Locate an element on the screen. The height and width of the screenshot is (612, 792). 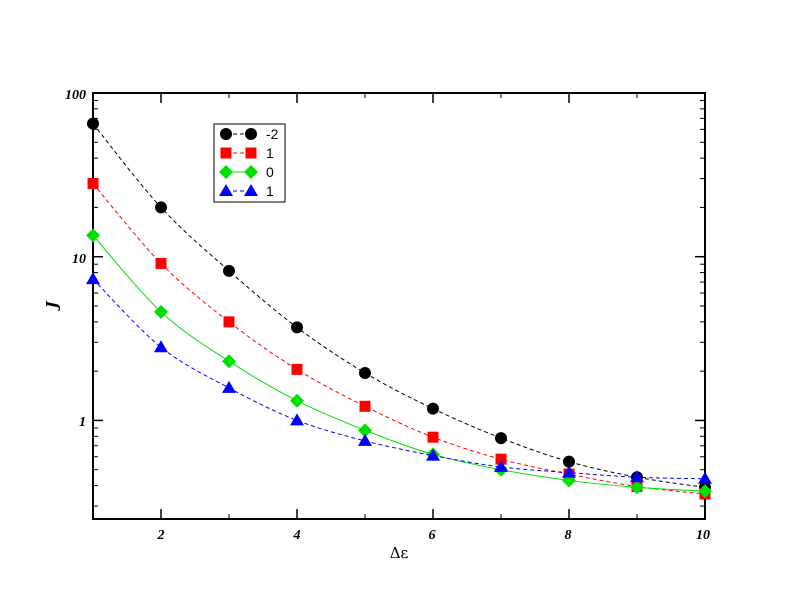
x-axis-title: Δε is located at coordinates (399, 553).